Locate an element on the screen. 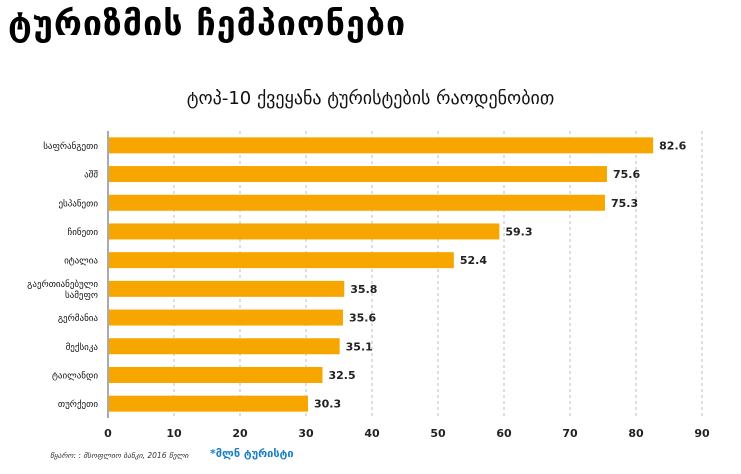 The width and height of the screenshot is (741, 474). category-label: ჩინეთი is located at coordinates (83, 232).